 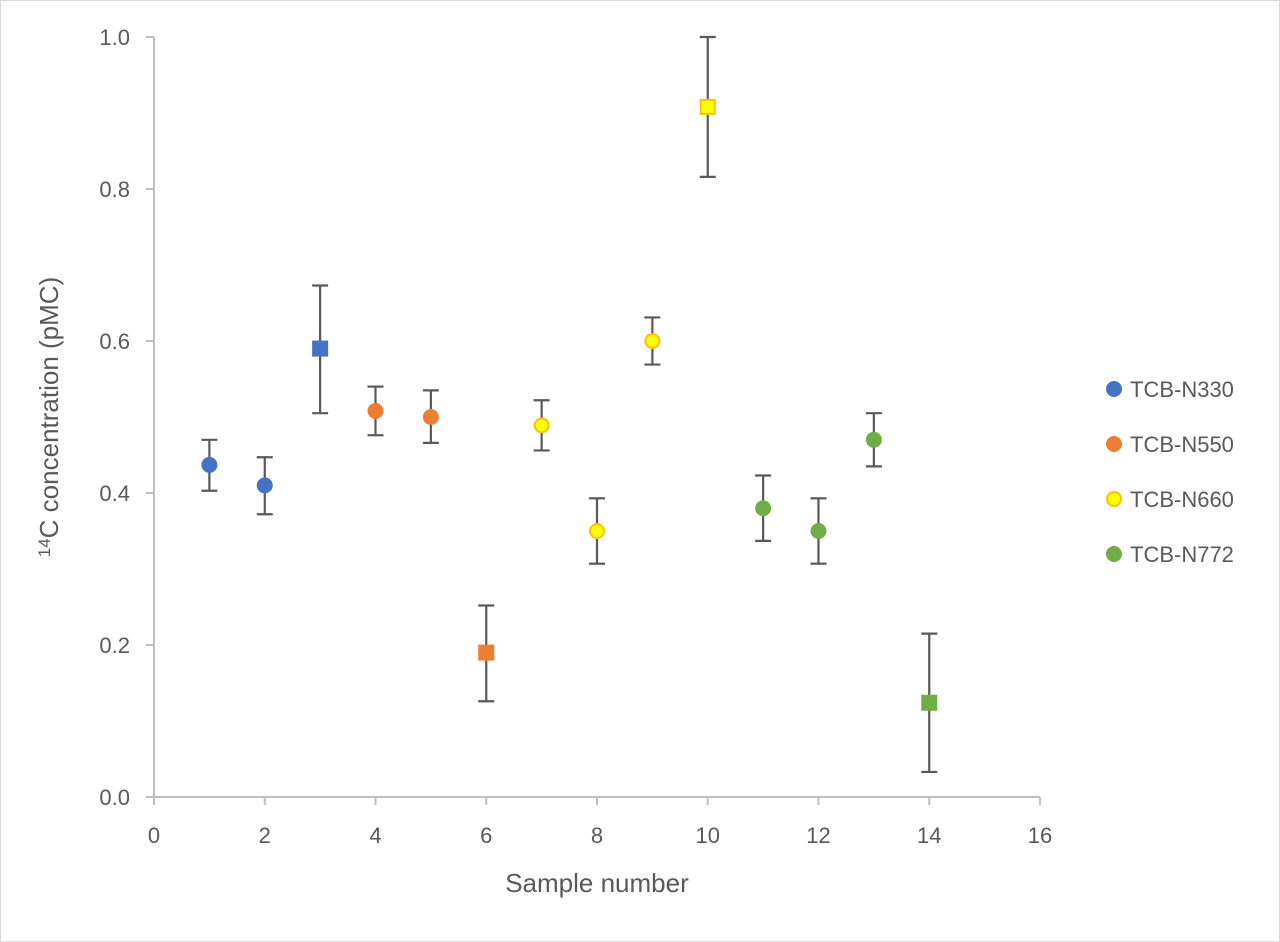 I want to click on x-tick-label: 4, so click(x=375, y=835).